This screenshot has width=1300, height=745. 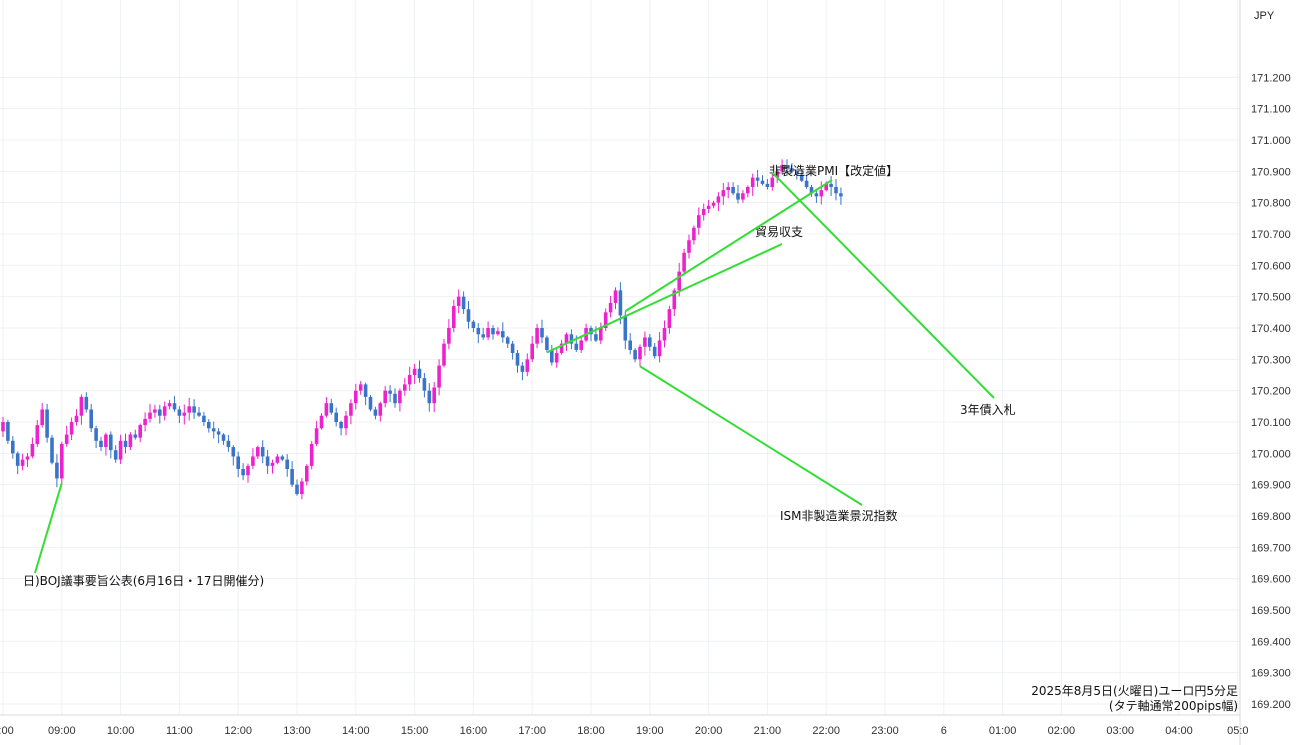 What do you see at coordinates (885, 731) in the screenshot?
I see `time-tick-label: 23:00` at bounding box center [885, 731].